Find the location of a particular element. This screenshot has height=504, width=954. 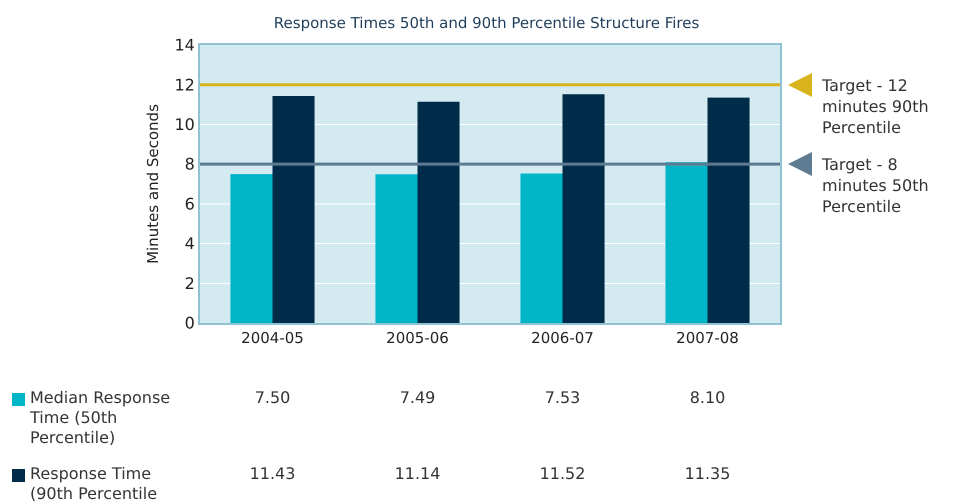

y-axis-title: Minutes and Seconds is located at coordinates (153, 184).